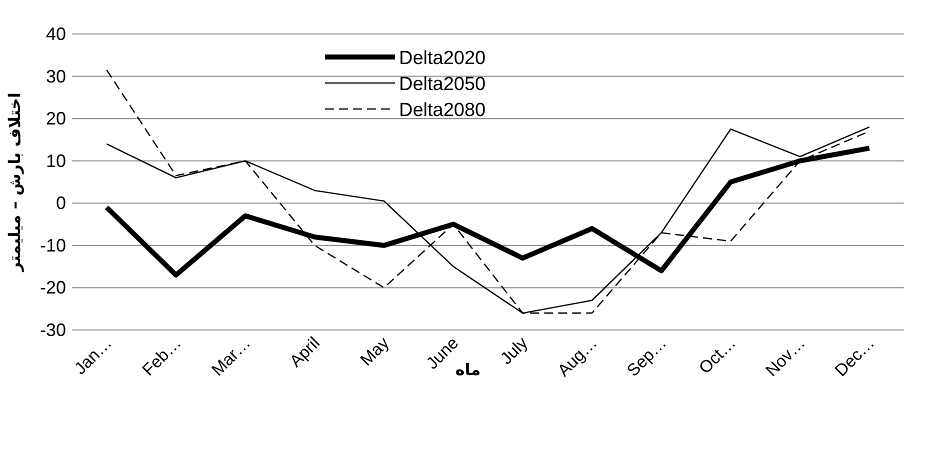  Describe the element at coordinates (56, 118) in the screenshot. I see `y-tick-label: 20` at that location.